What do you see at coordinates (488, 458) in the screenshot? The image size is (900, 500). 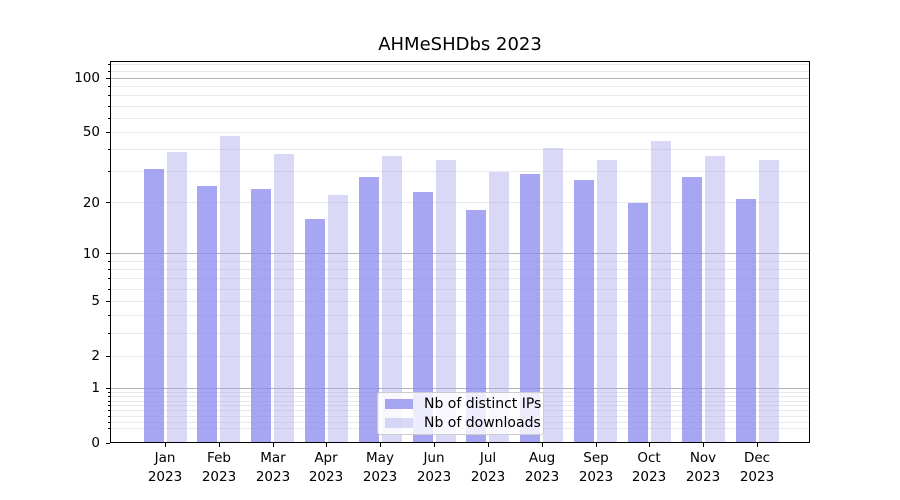 I see `x-tick-label-month: Jul` at bounding box center [488, 458].